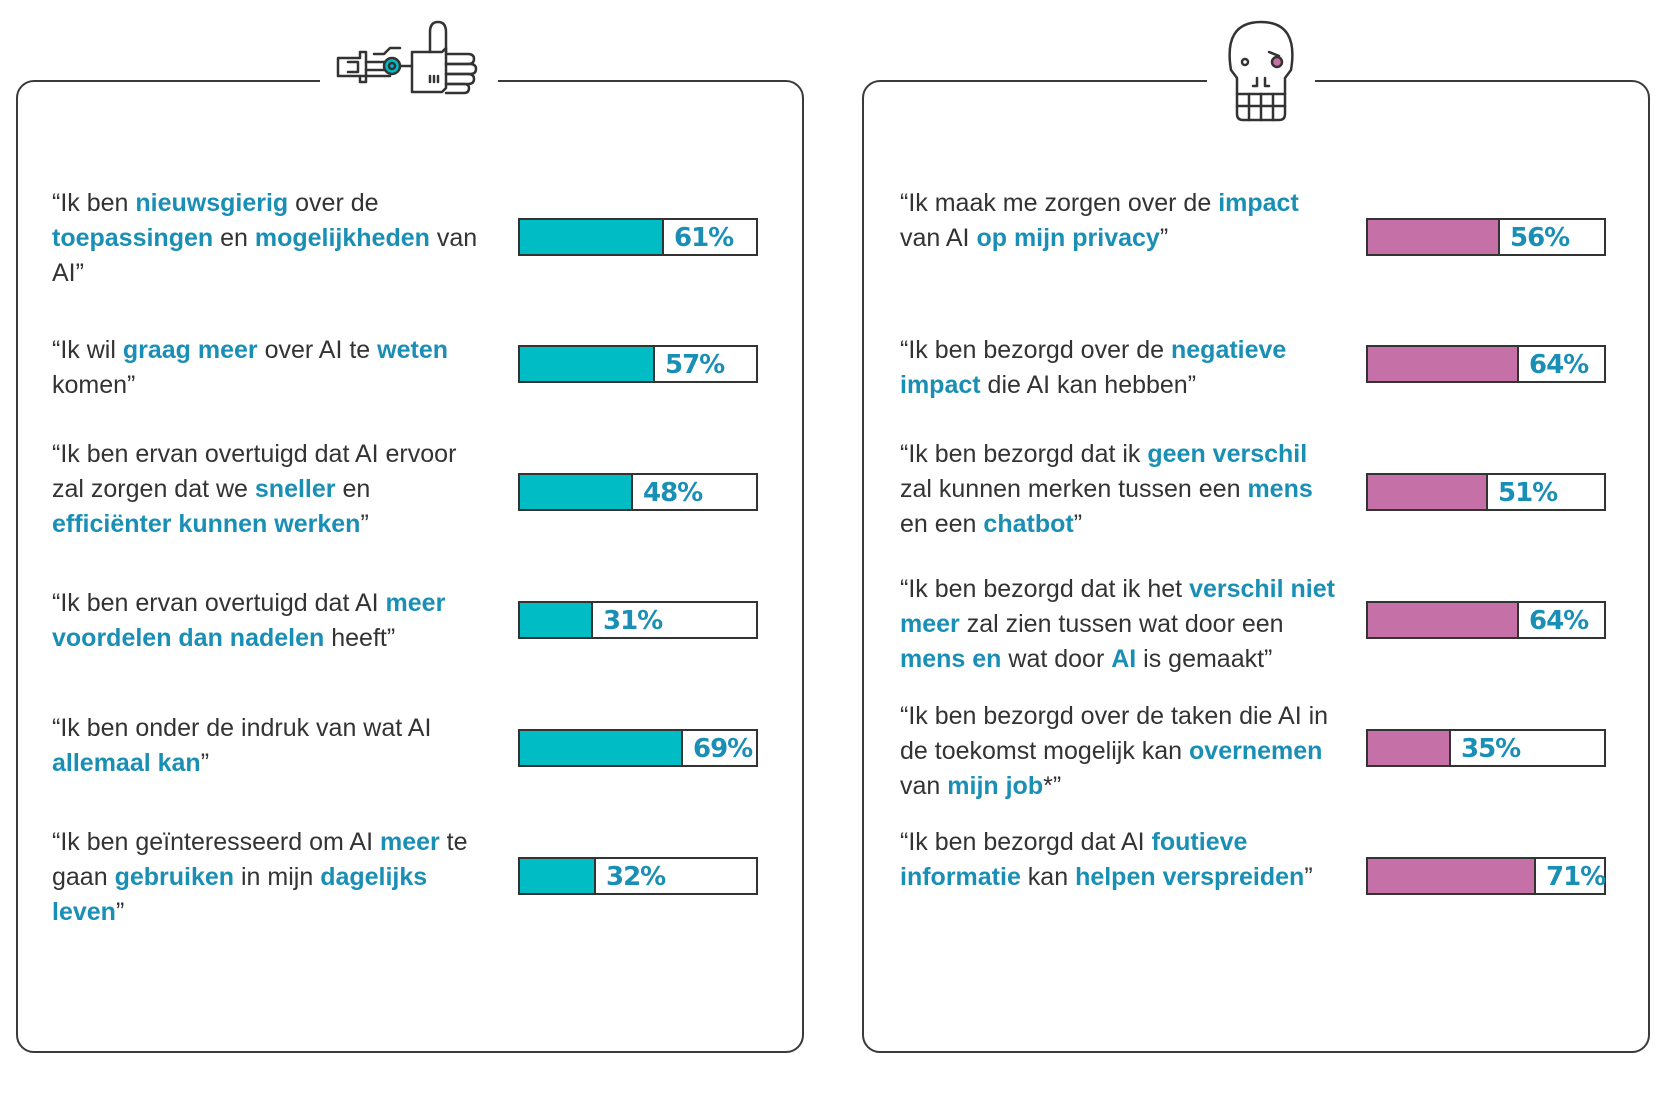 This screenshot has width=1667, height=1105. I want to click on skull-icon, so click(1261, 72).